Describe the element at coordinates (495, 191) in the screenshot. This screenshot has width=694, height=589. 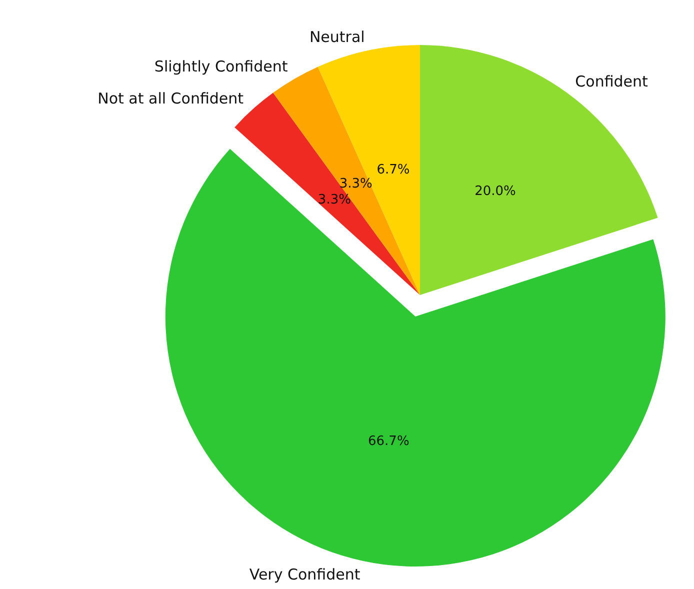
I see `data-label: 20.0%` at that location.